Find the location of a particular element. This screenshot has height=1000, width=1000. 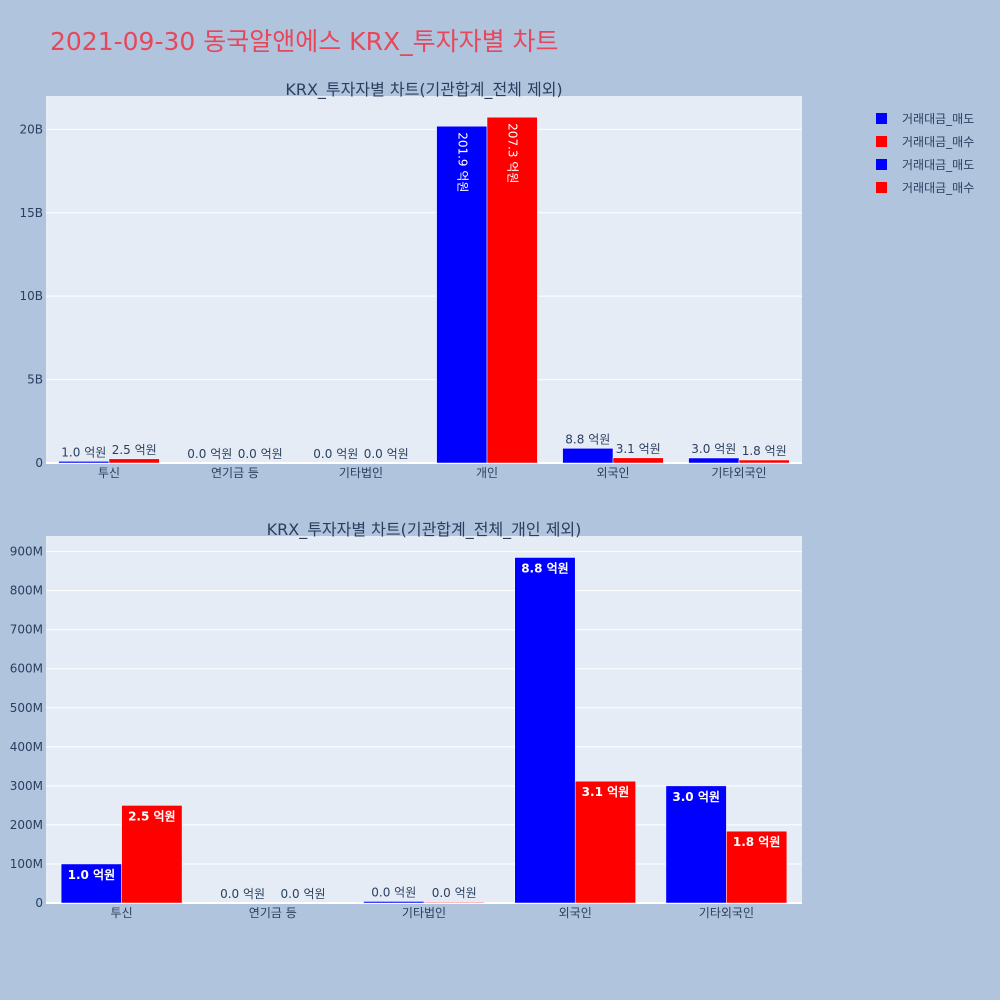

y-tick-label: 800M is located at coordinates (26, 591).